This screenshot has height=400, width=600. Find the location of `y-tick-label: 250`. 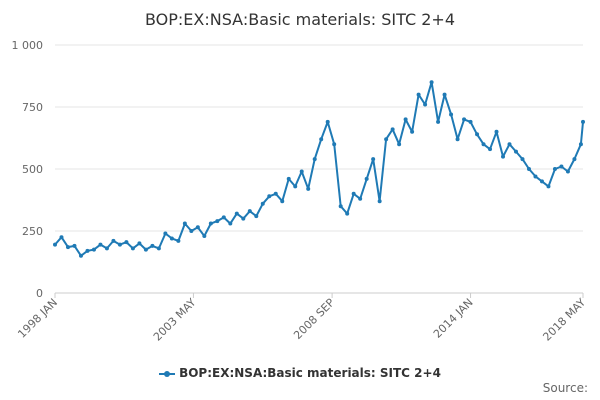

y-tick-label: 250 is located at coordinates (32, 231).